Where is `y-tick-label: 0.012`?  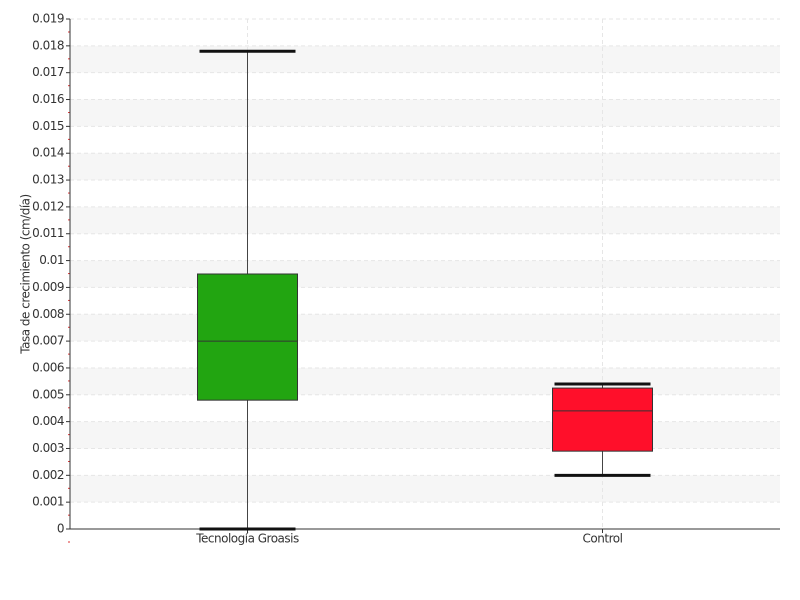
y-tick-label: 0.012 is located at coordinates (48, 206).